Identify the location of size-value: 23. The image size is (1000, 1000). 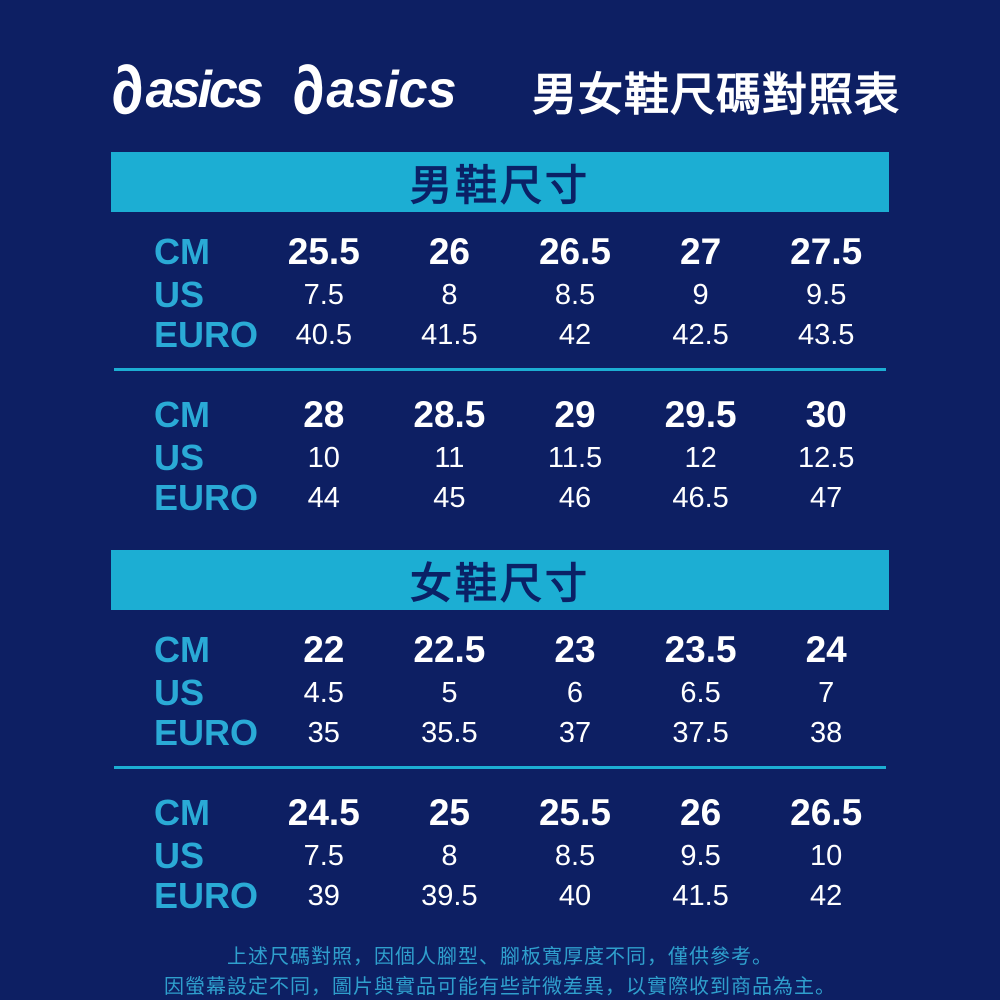
(575, 649).